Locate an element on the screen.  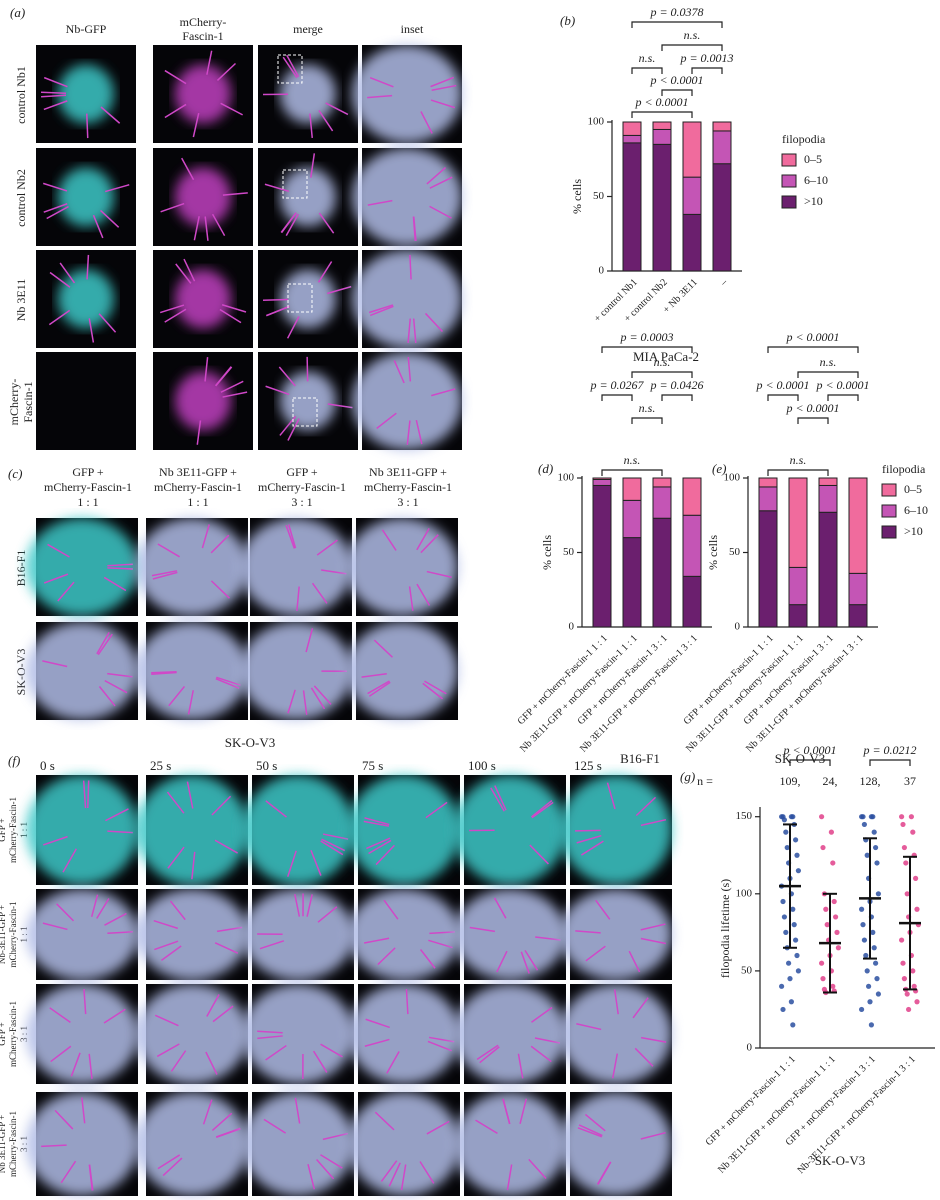
y-tick-label: 100 is located at coordinates (596, 122).